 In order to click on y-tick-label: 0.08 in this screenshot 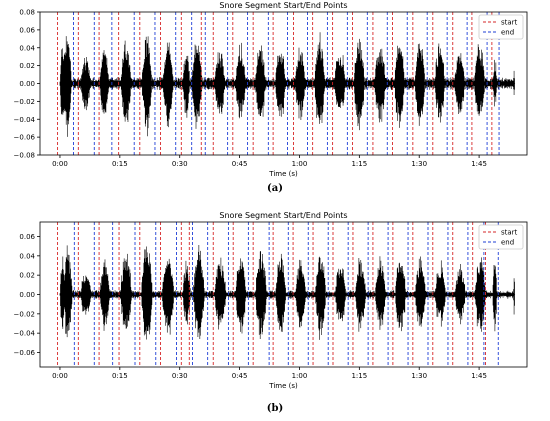, I will do `click(27, 13)`.